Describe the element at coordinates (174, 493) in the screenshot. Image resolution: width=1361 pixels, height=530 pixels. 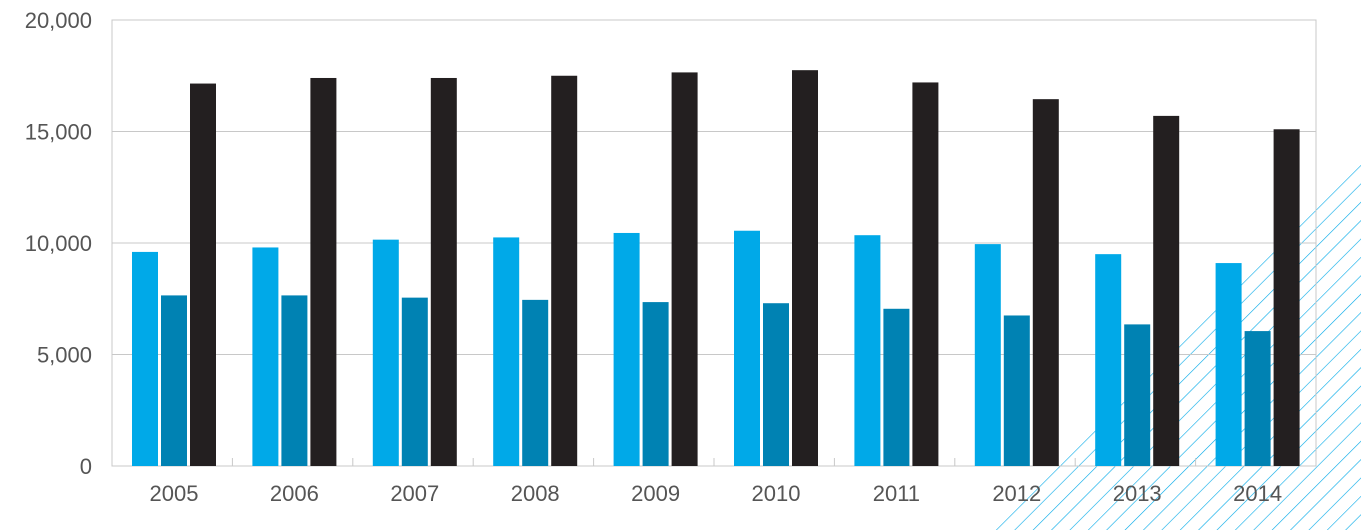
I see `x-tick-label: 2005` at that location.